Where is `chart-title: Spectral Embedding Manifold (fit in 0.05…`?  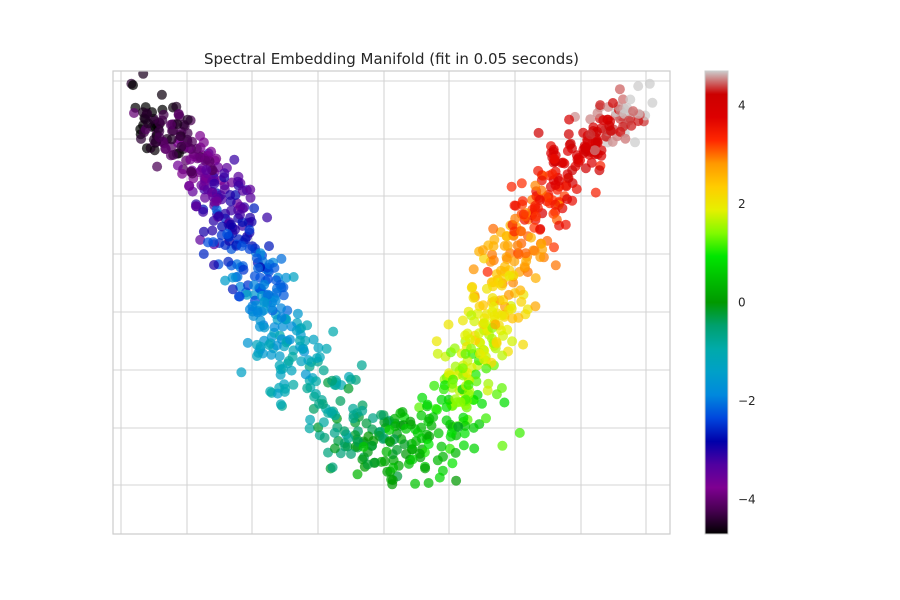 chart-title: Spectral Embedding Manifold (fit in 0.05… is located at coordinates (391, 59).